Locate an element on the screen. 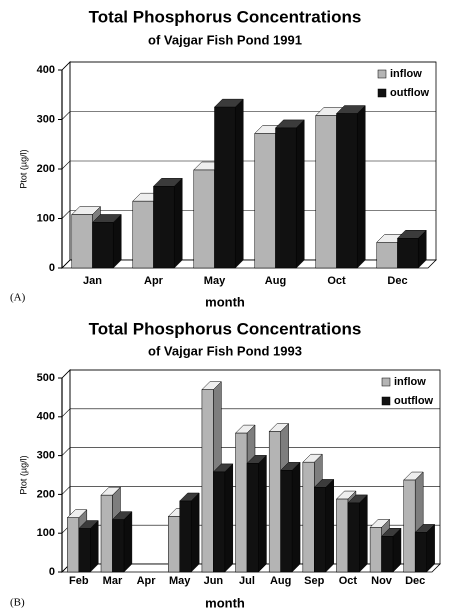  panel-label: (B) is located at coordinates (17, 603).